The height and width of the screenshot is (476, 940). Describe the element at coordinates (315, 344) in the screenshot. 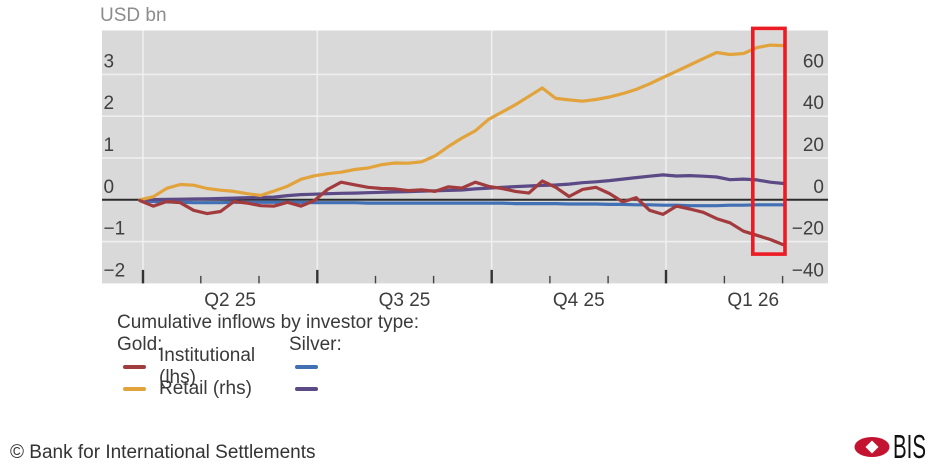

I see `legend-silver-heading: Silver:` at that location.